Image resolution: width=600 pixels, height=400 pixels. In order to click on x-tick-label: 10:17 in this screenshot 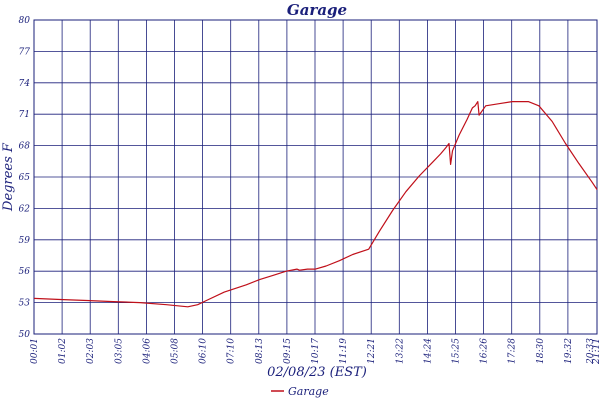, I will do `click(316, 351)`.